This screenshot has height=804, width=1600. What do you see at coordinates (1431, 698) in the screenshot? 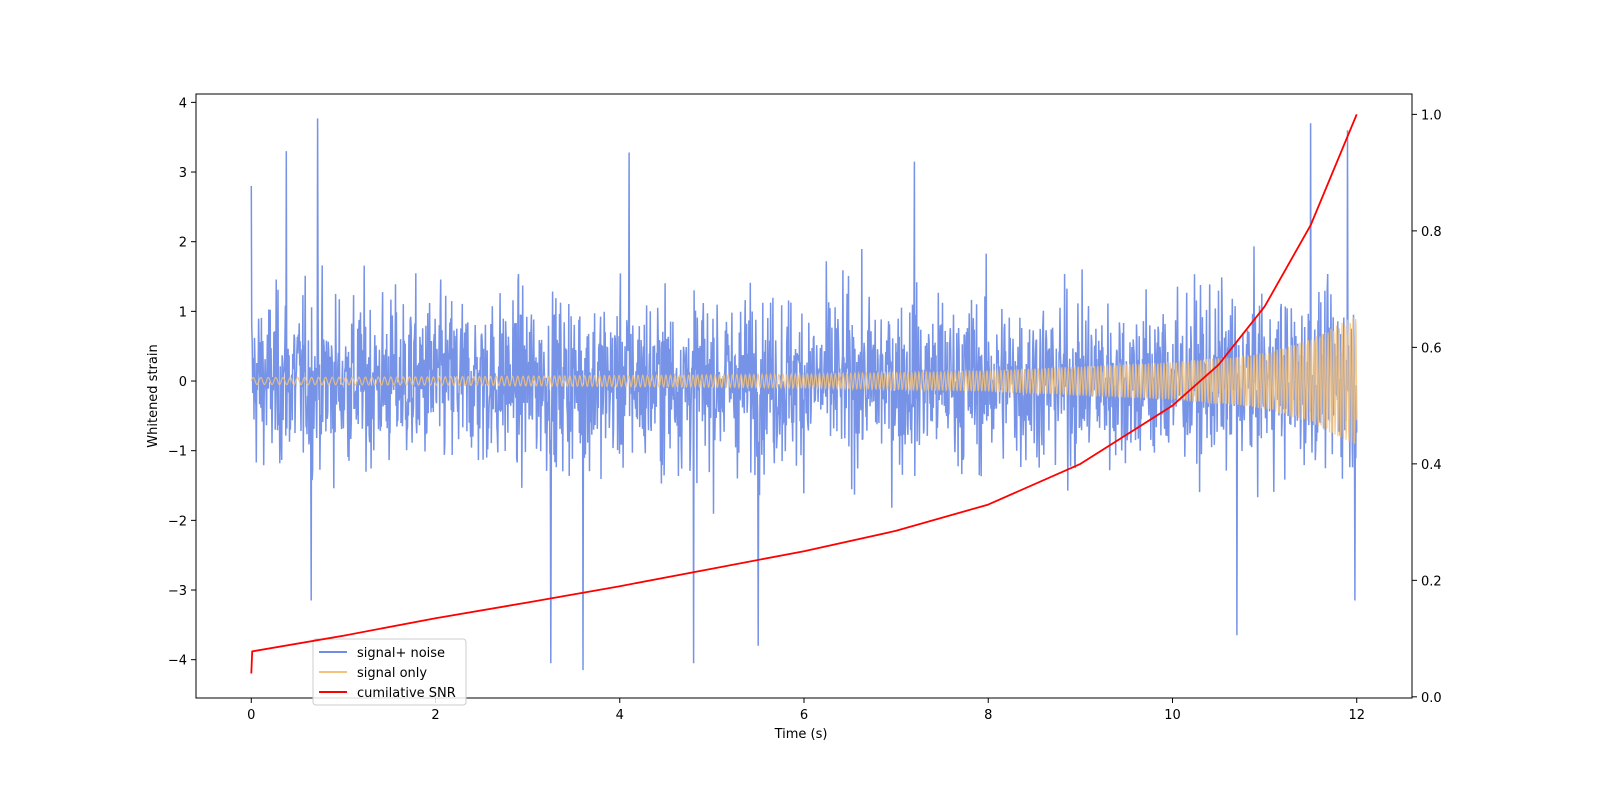
I see `y-right-tick-label: 0.0` at bounding box center [1431, 698].